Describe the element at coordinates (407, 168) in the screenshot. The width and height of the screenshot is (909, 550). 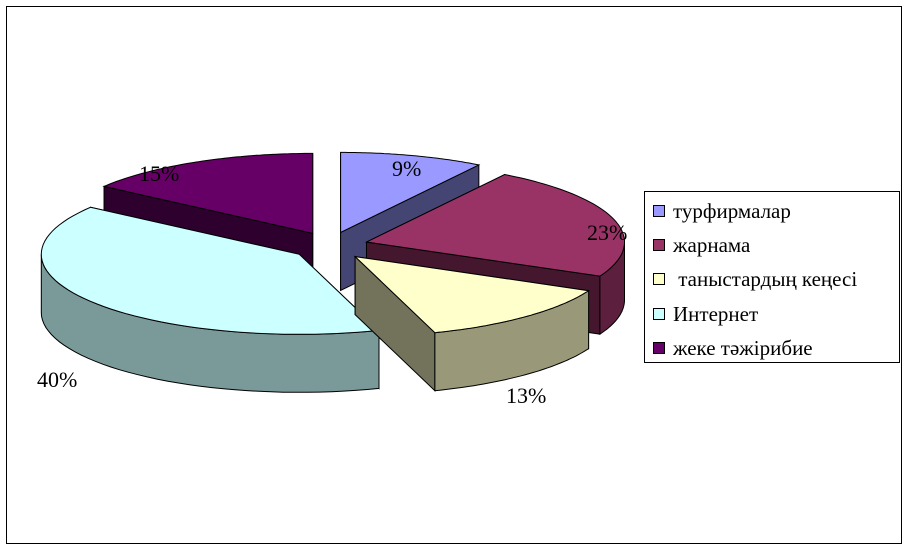
I see `data-label-turfirmalar: 9%` at that location.